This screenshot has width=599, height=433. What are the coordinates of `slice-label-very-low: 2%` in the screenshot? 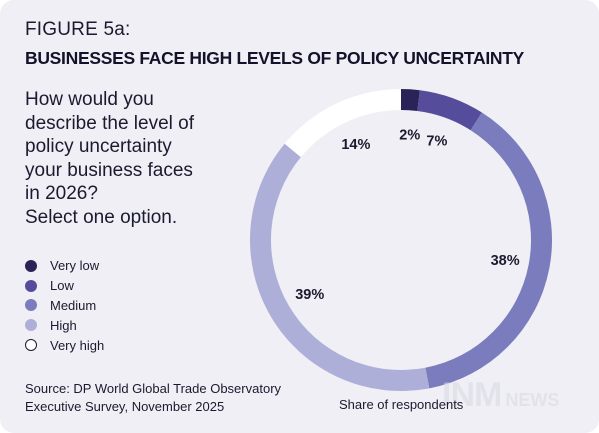 It's located at (409, 135).